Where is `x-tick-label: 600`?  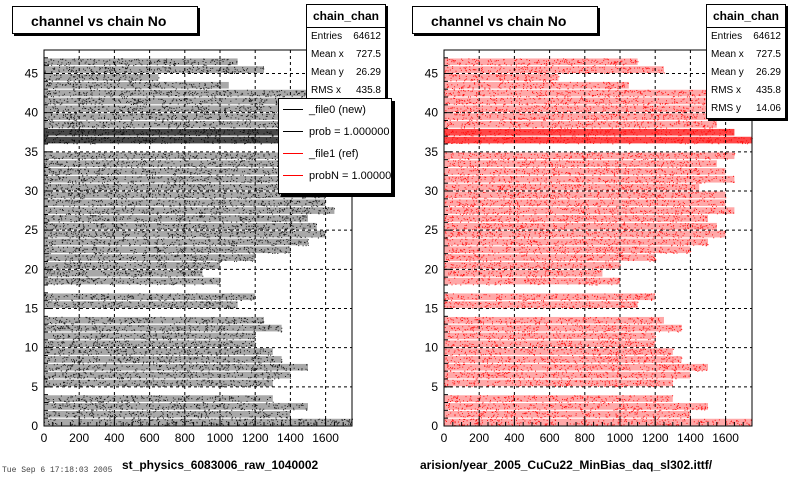 x-tick-label: 600 is located at coordinates (150, 438).